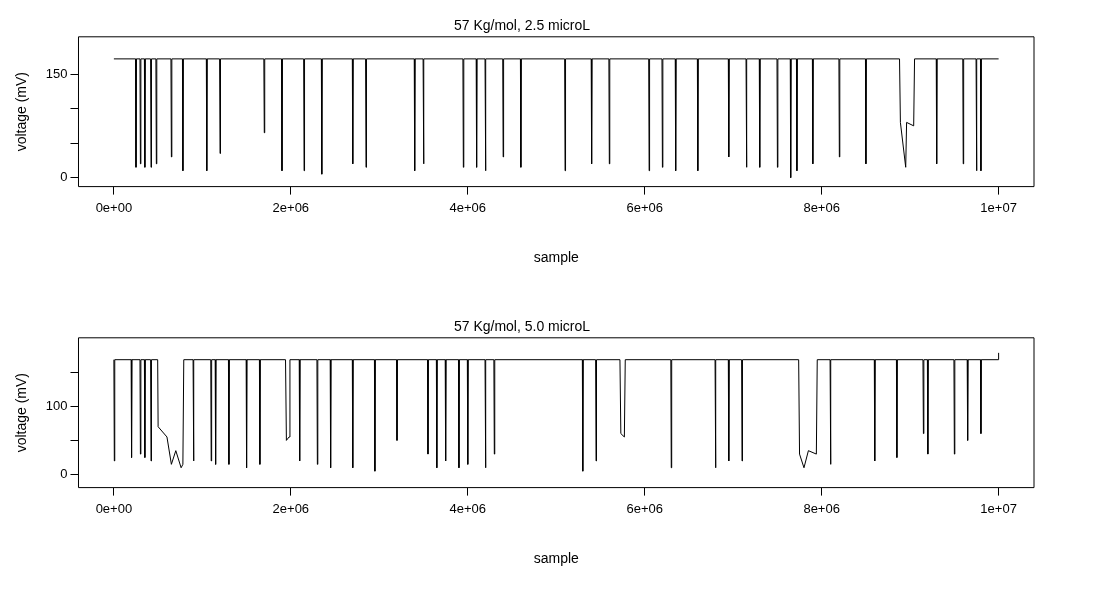 This screenshot has height=603, width=1094. Describe the element at coordinates (56, 405) in the screenshot. I see `y-tick-label: 100` at that location.